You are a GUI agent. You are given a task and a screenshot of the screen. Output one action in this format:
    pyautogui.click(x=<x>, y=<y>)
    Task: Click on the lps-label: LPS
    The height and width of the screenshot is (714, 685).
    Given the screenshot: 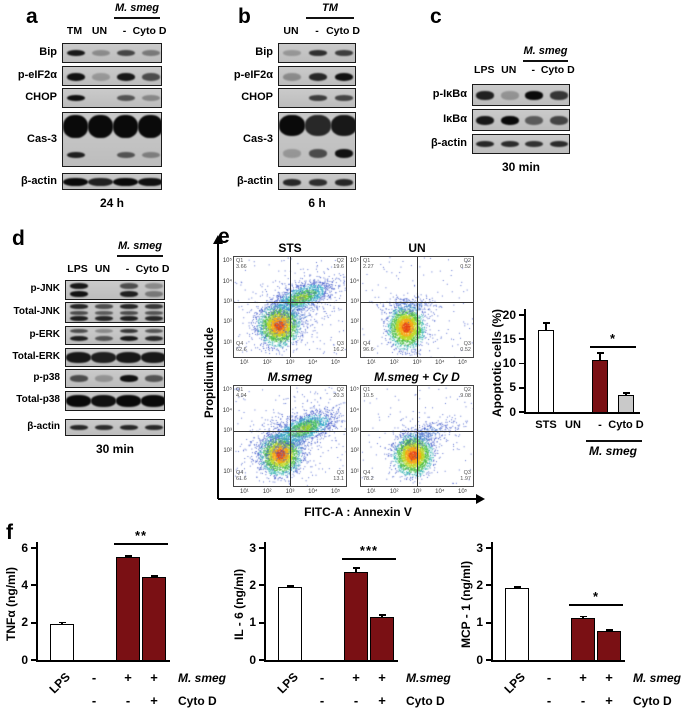 What is the action you would take?
    pyautogui.click(x=287, y=683)
    